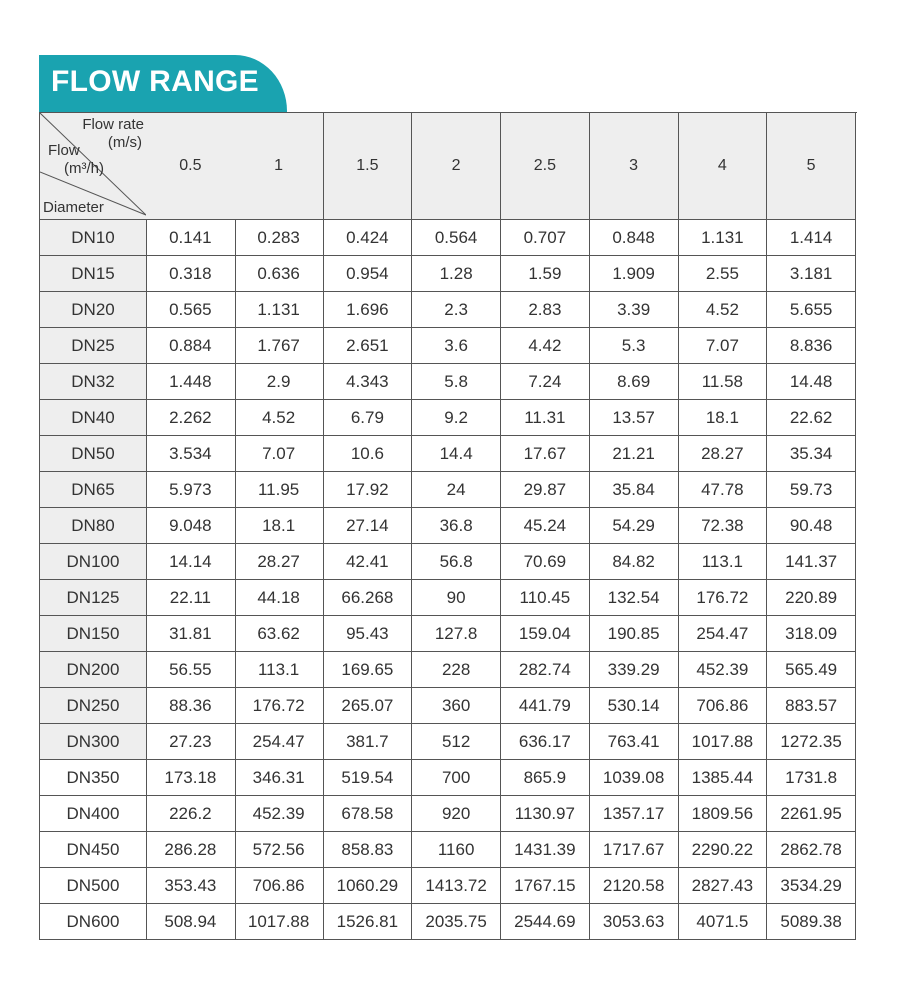 This screenshot has height=997, width=900. What do you see at coordinates (84, 168) in the screenshot?
I see `corner-label: (m³/h)` at bounding box center [84, 168].